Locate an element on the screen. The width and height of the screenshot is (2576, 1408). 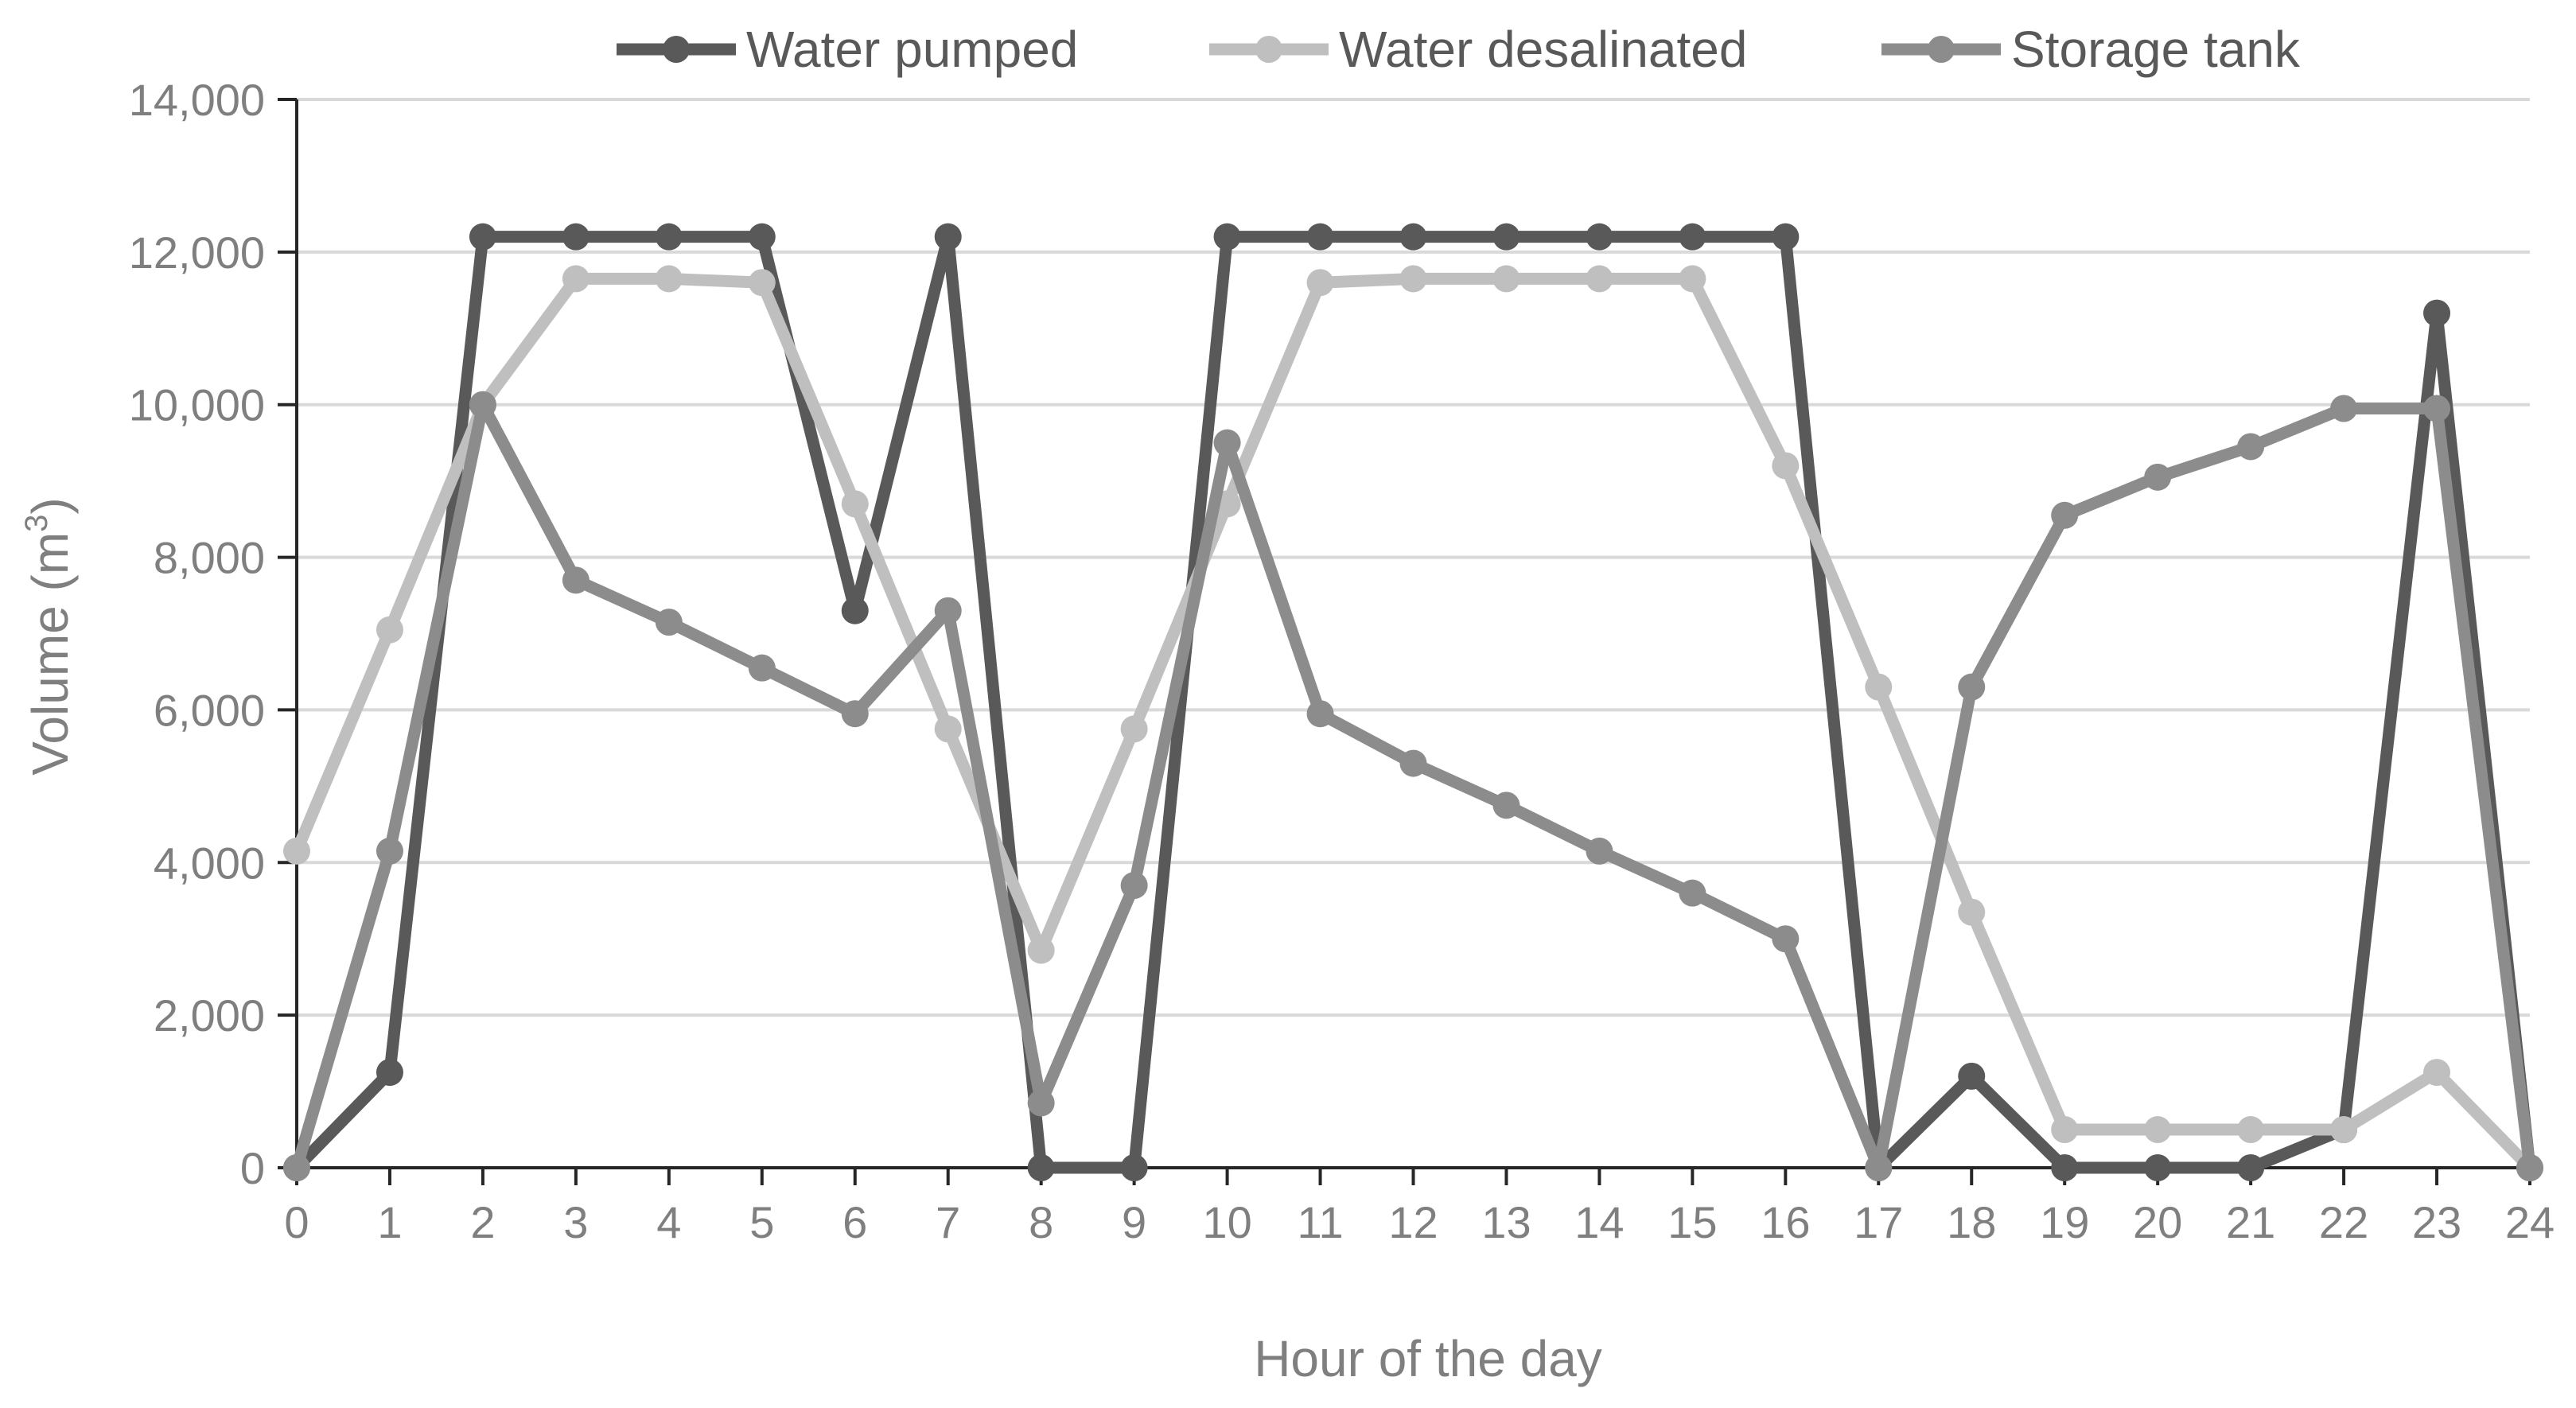
x-tick-label: 10 is located at coordinates (1227, 1222).